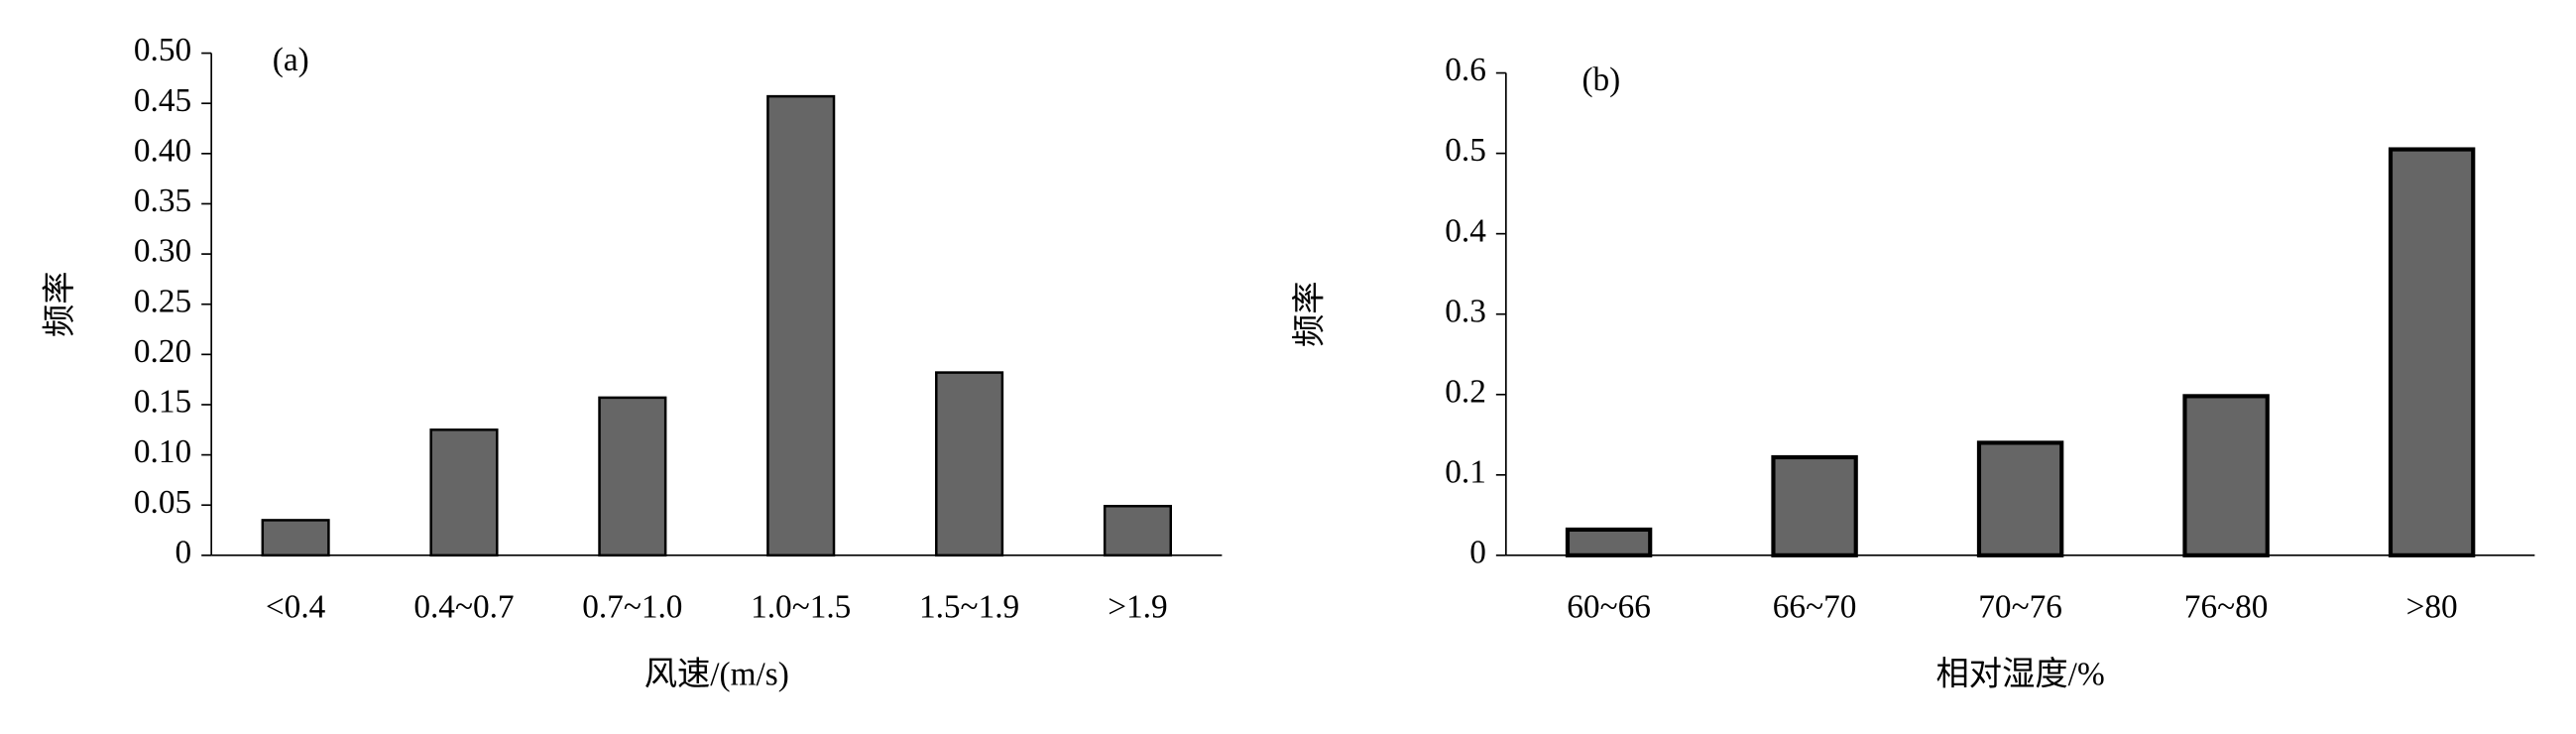 The width and height of the screenshot is (2576, 734). What do you see at coordinates (2021, 675) in the screenshot?
I see `x-axis-label: 相对湿度/%` at bounding box center [2021, 675].